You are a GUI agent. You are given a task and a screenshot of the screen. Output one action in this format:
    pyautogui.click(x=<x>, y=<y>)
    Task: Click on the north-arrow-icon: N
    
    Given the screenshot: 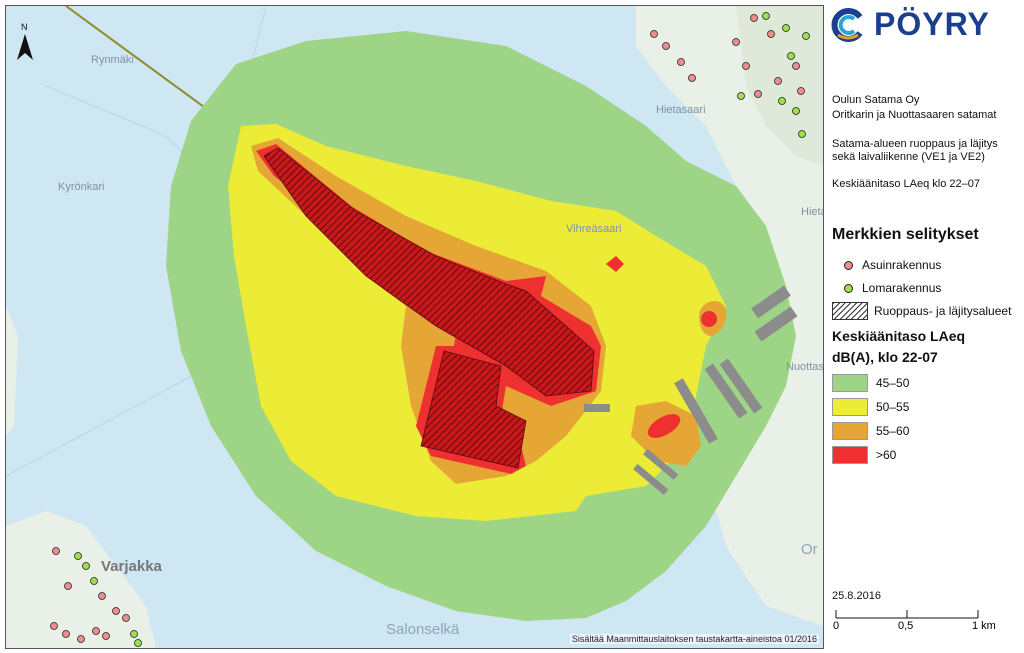 What is the action you would take?
    pyautogui.click(x=25, y=41)
    